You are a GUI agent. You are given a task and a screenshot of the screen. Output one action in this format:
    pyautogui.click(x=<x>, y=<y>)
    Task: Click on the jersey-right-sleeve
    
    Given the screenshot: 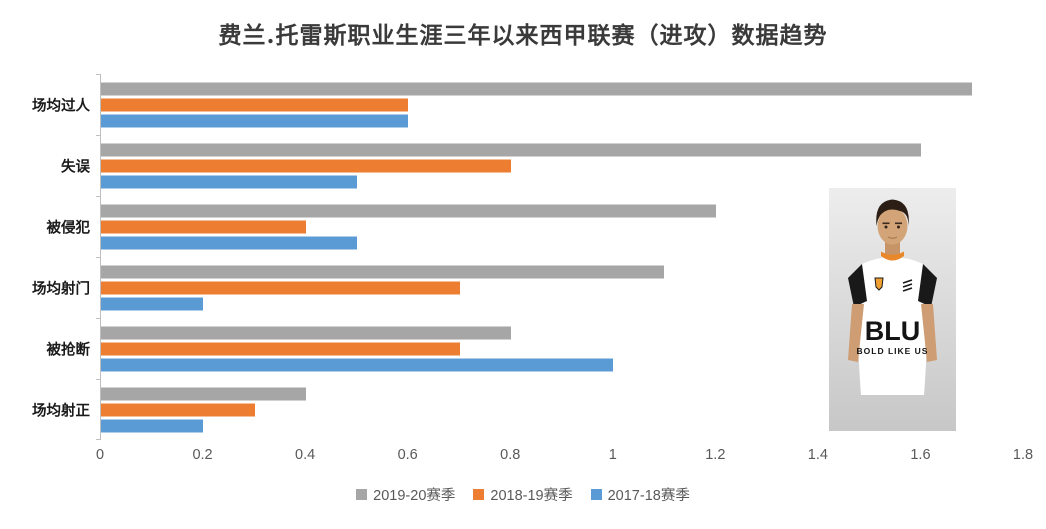 What is the action you would take?
    pyautogui.click(x=927, y=285)
    